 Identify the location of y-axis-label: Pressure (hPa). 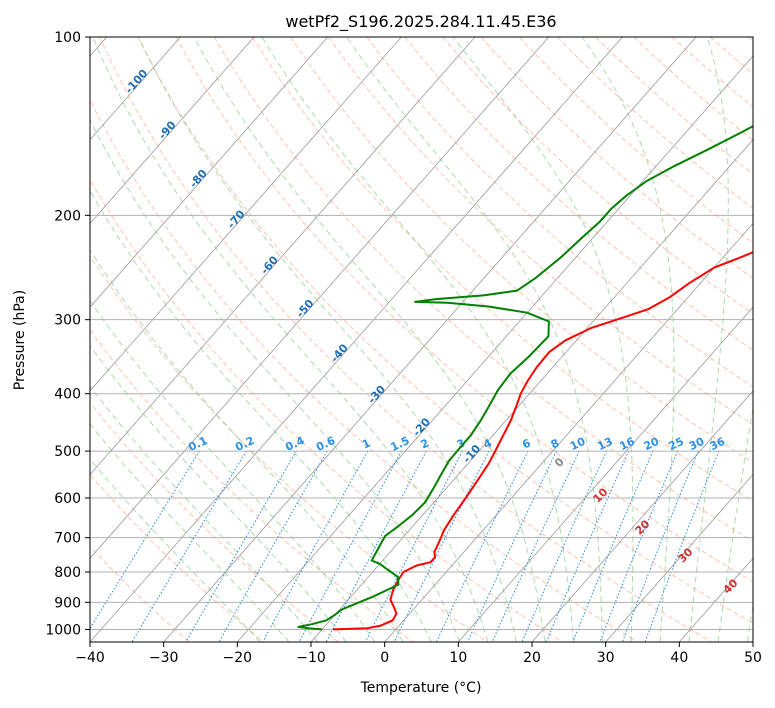
(20, 340).